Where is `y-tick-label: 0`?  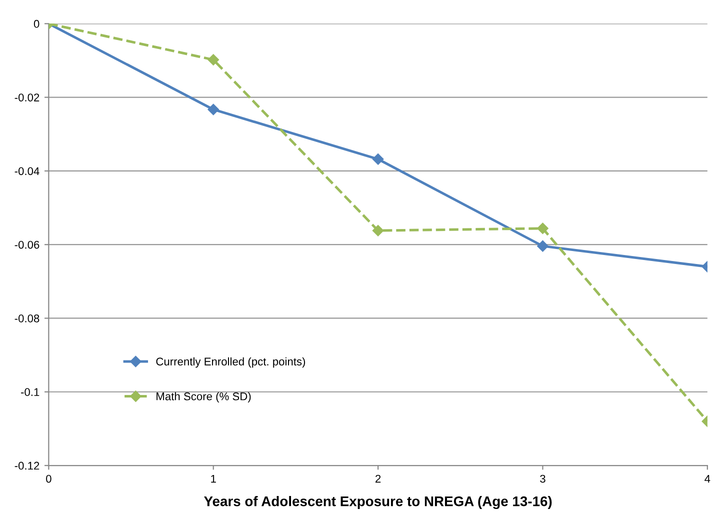 y-tick-label: 0 is located at coordinates (37, 24).